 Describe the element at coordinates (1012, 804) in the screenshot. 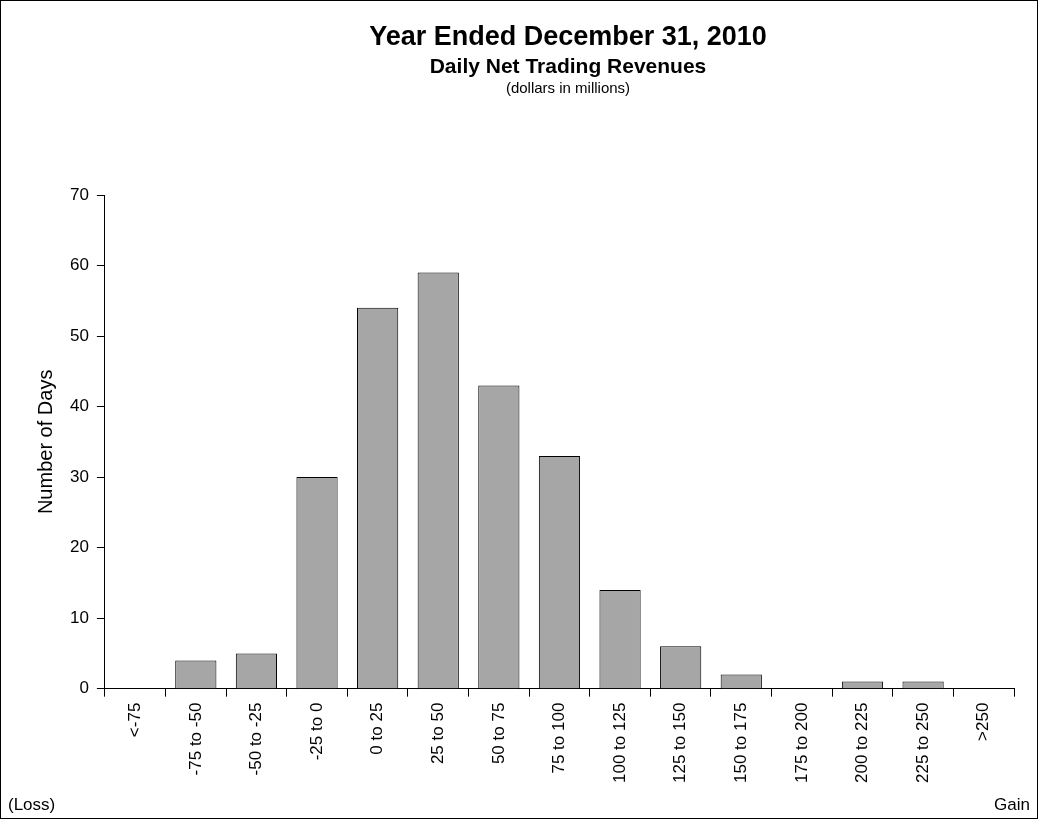

I see `text: Gain` at that location.